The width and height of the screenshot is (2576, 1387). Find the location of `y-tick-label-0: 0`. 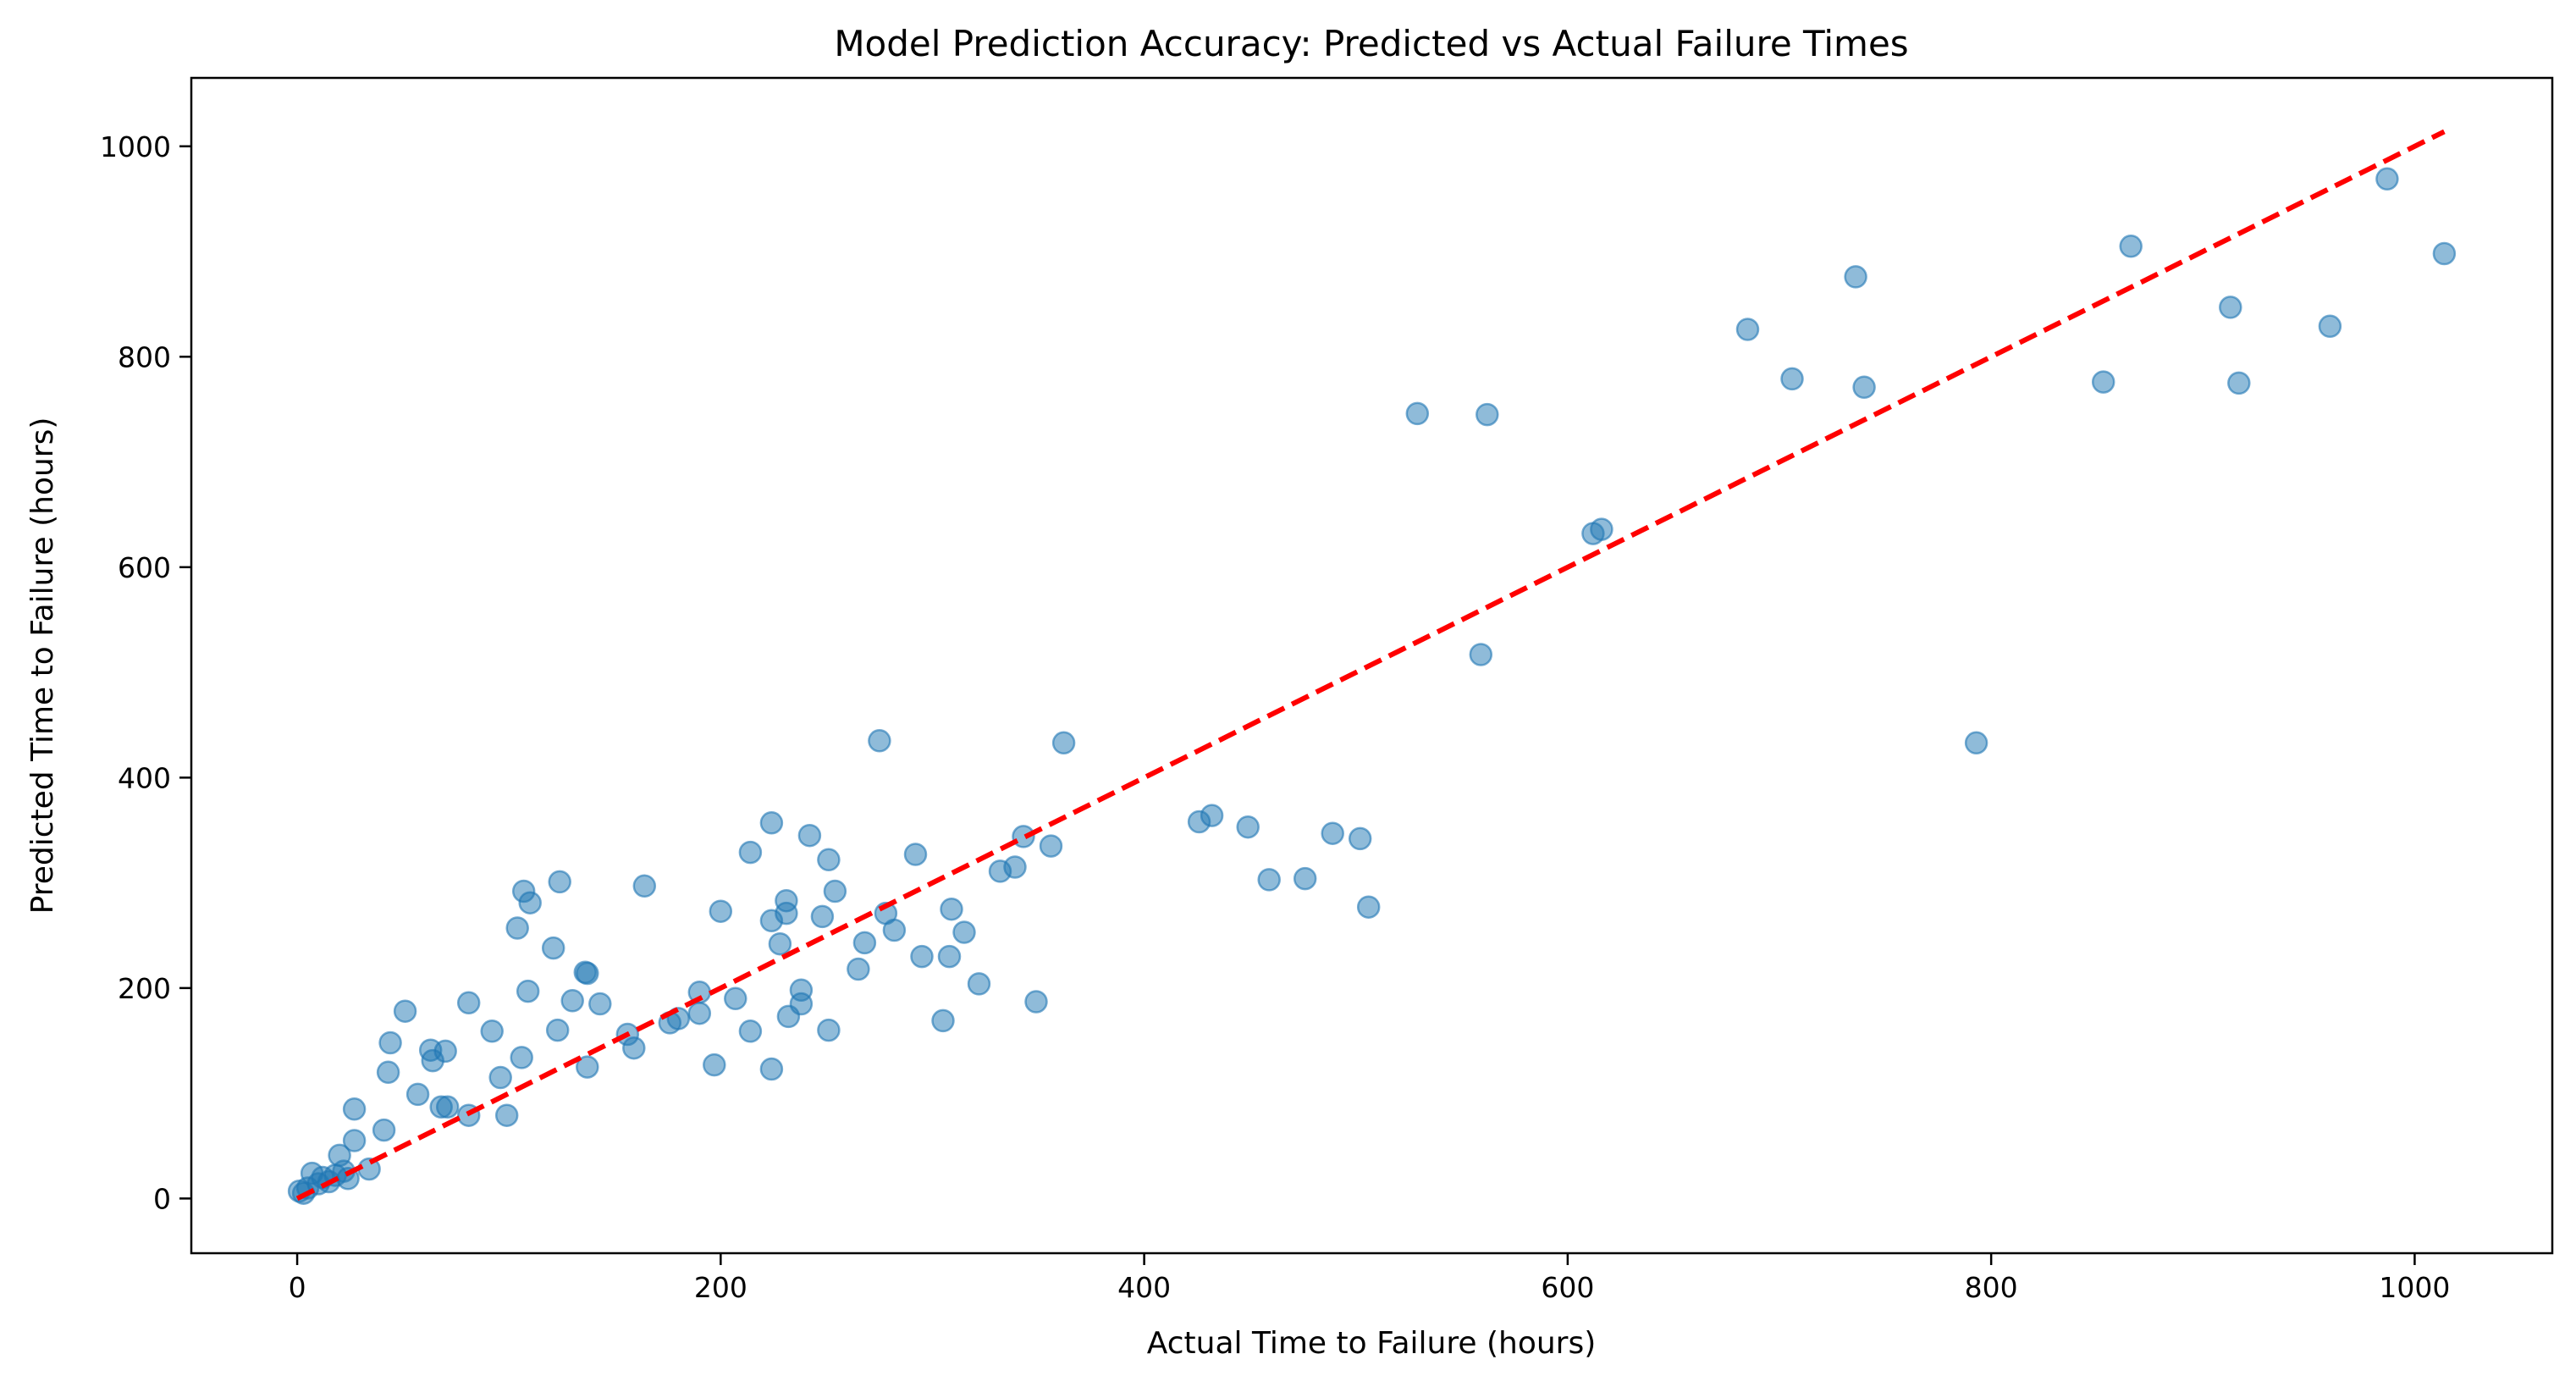

y-tick-label-0: 0 is located at coordinates (162, 1198).